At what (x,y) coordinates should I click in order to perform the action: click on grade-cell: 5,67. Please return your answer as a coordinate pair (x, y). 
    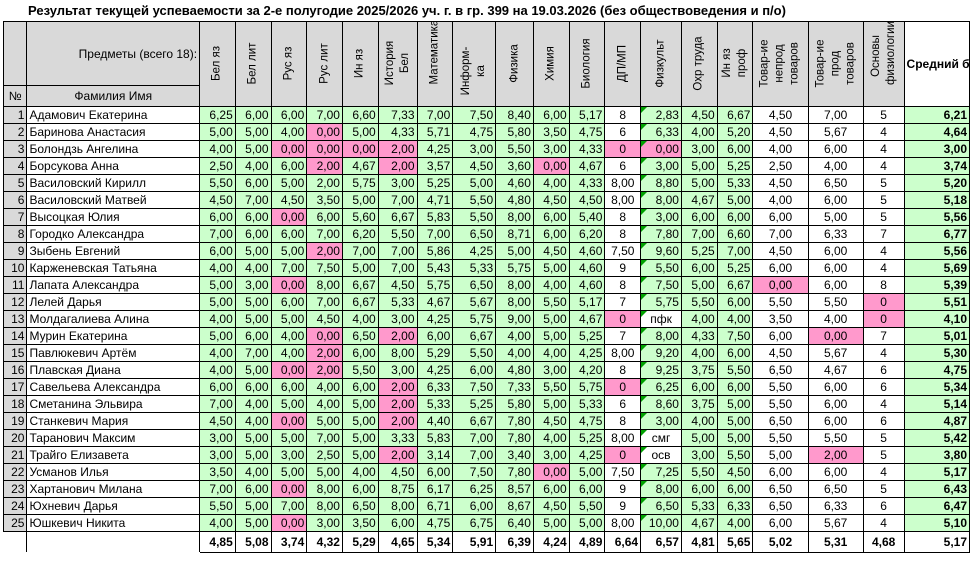
    Looking at the image, I should click on (835, 132).